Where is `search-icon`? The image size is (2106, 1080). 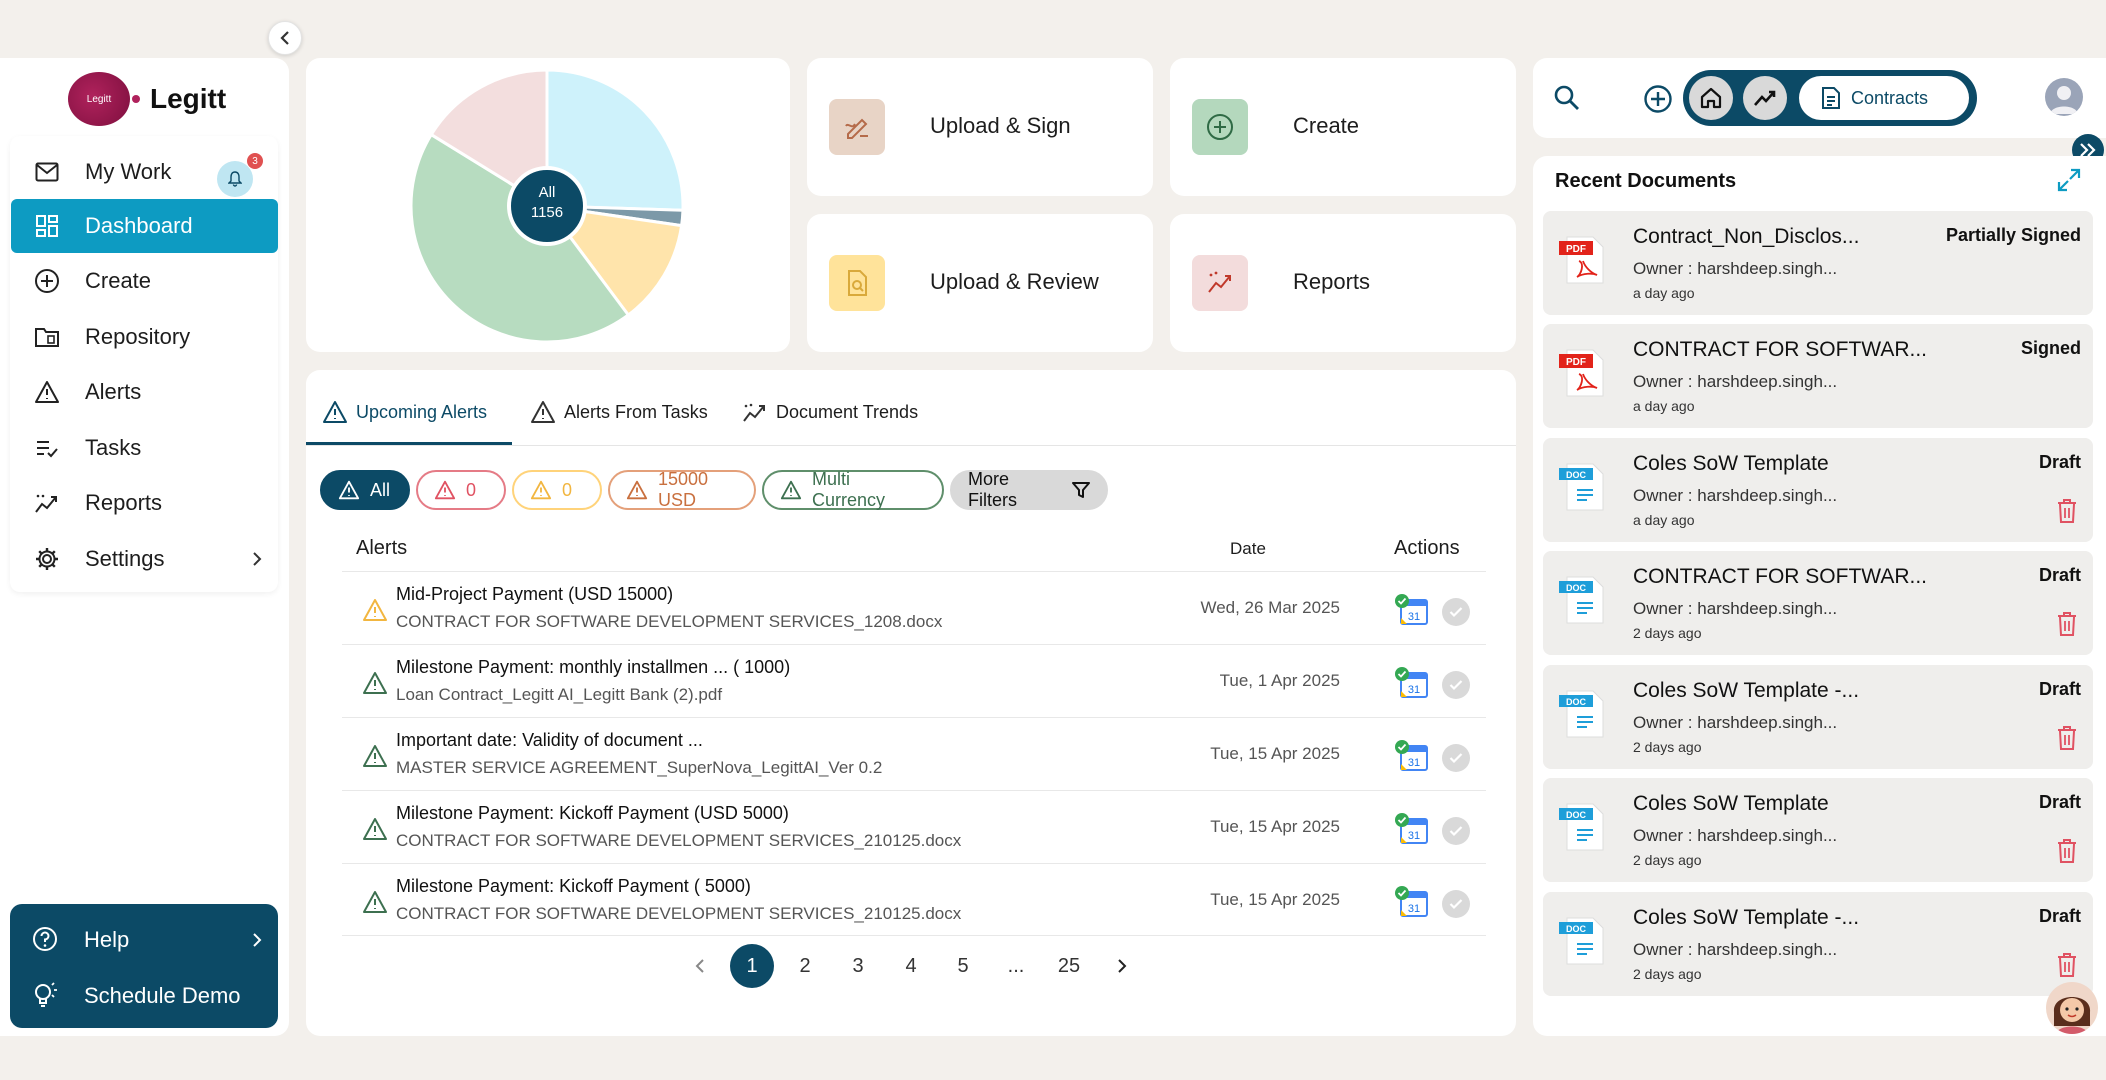
search-icon is located at coordinates (1567, 98).